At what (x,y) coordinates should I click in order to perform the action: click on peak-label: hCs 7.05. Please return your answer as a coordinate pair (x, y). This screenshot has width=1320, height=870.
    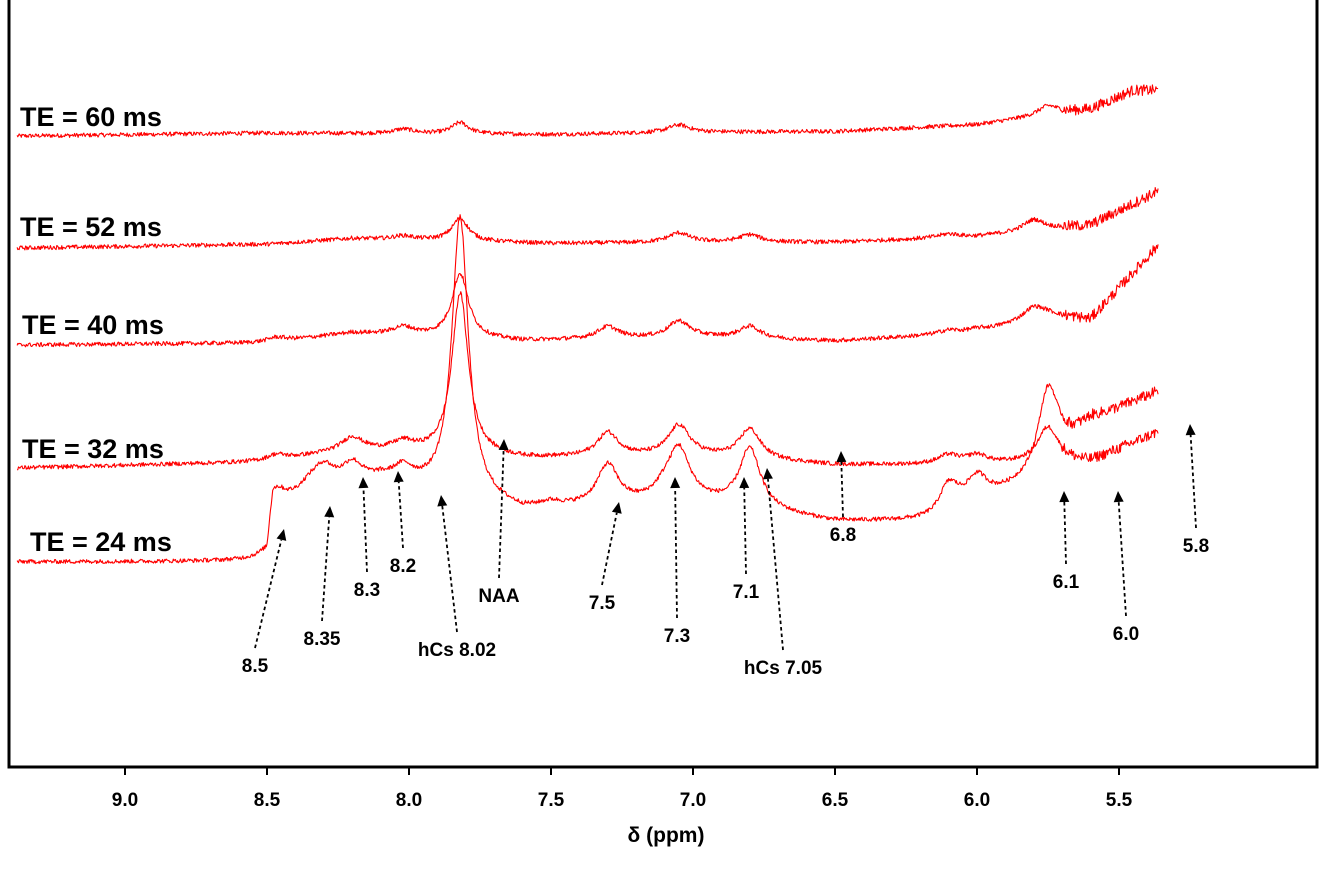
    Looking at the image, I should click on (783, 668).